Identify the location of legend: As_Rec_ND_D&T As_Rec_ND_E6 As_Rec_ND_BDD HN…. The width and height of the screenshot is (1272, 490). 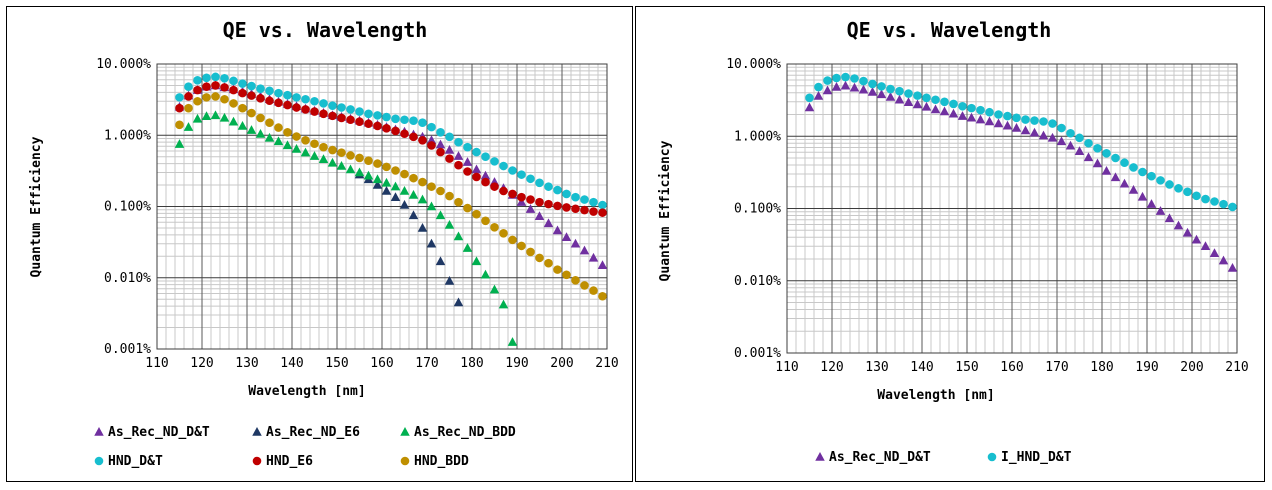
(305, 447).